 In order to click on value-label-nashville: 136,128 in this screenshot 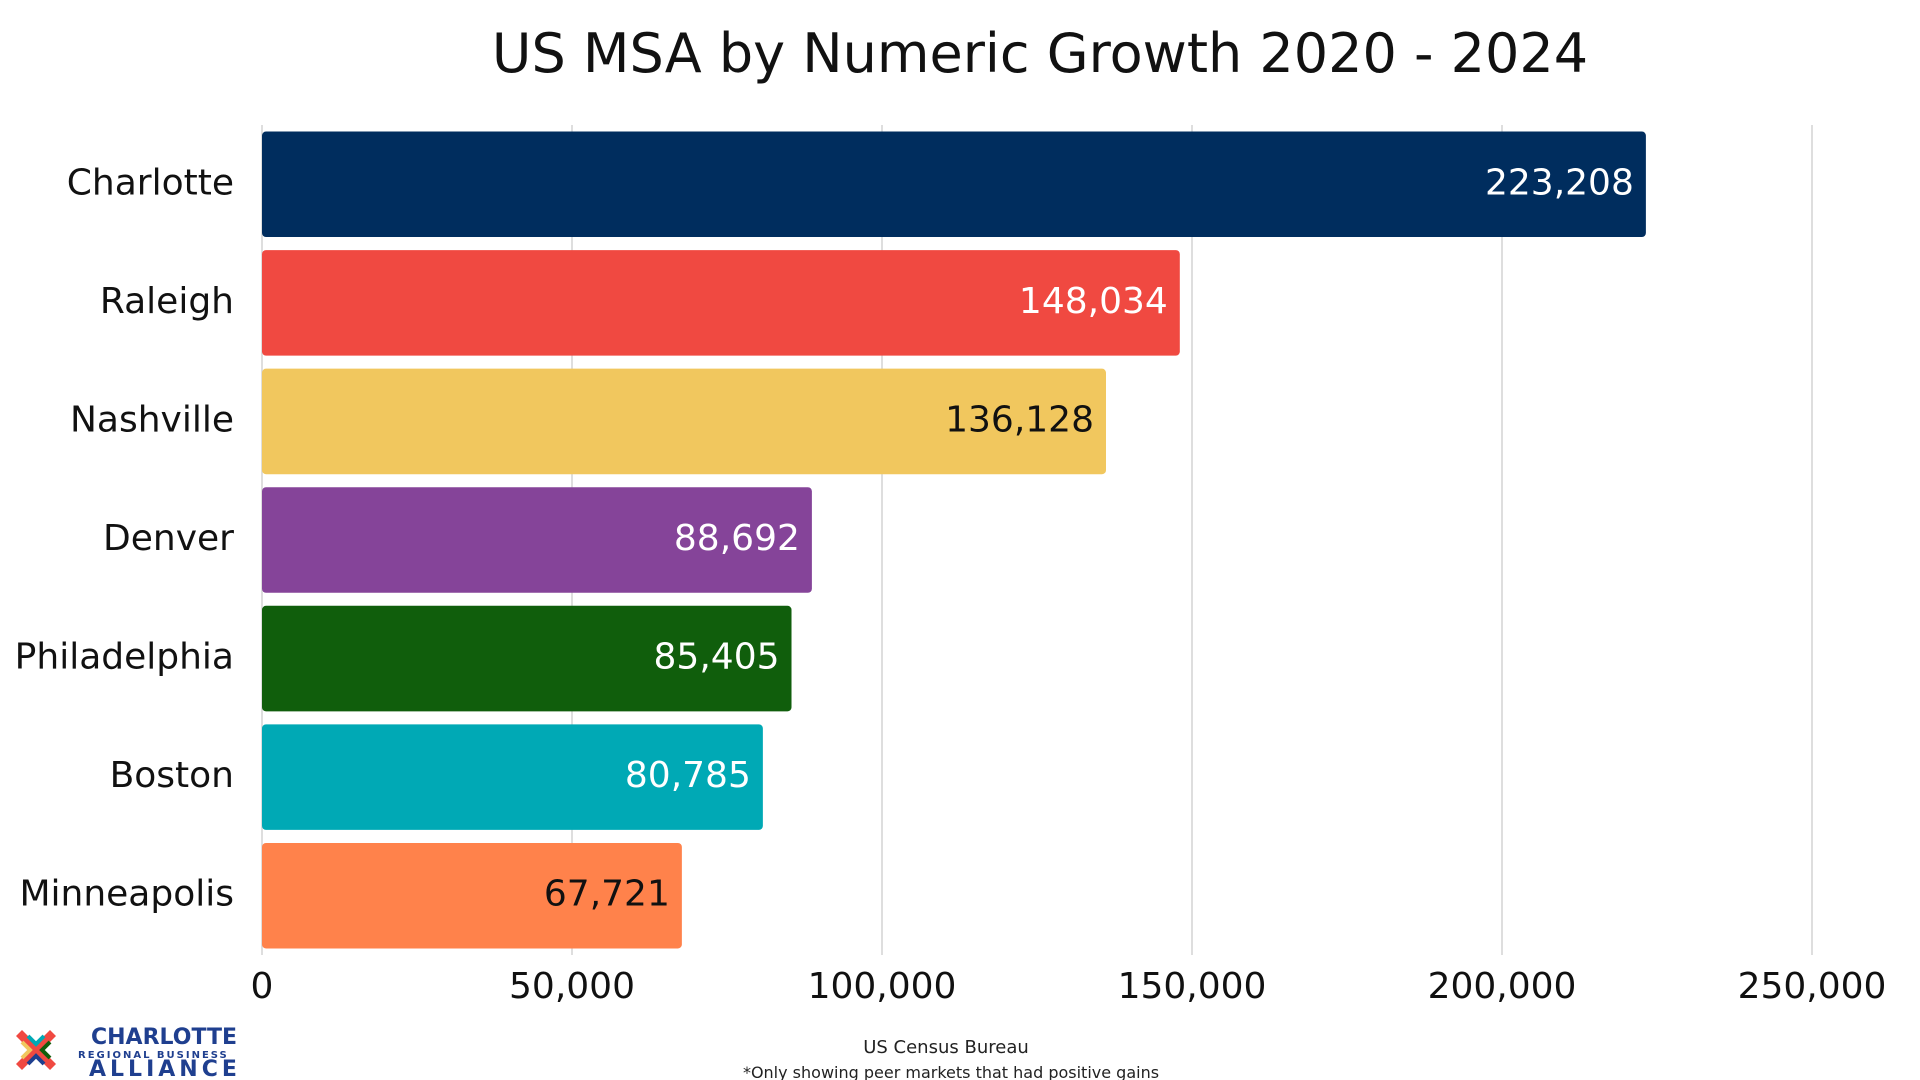, I will do `click(1019, 419)`.